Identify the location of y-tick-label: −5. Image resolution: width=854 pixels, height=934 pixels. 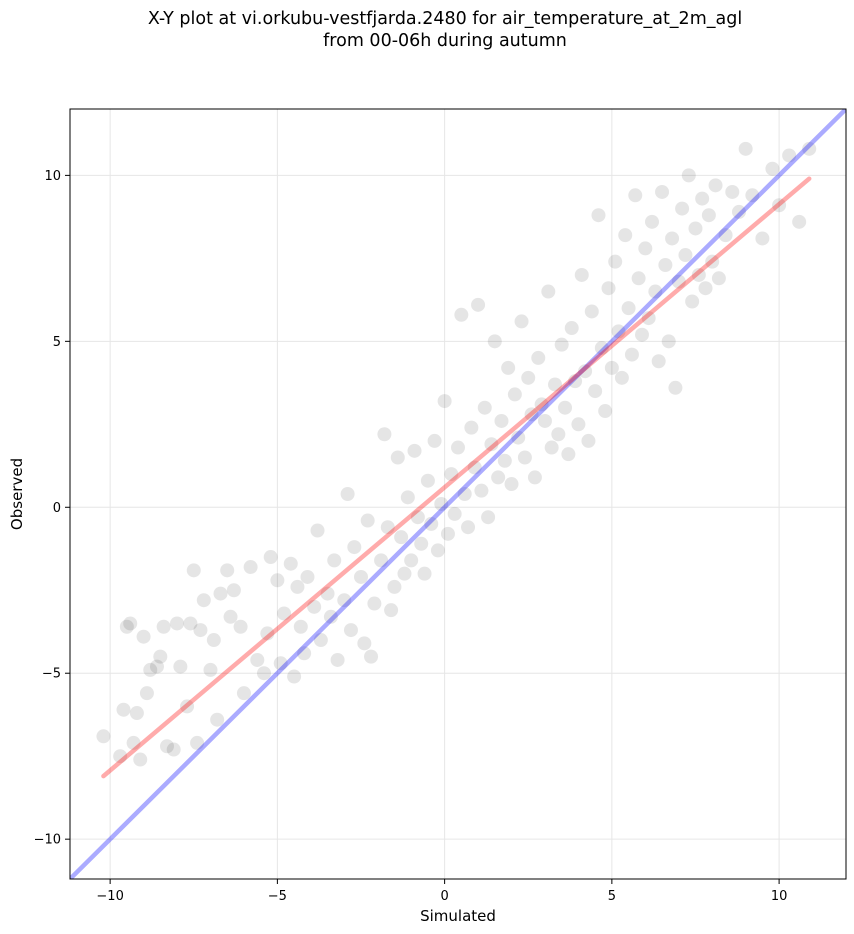
(51, 674).